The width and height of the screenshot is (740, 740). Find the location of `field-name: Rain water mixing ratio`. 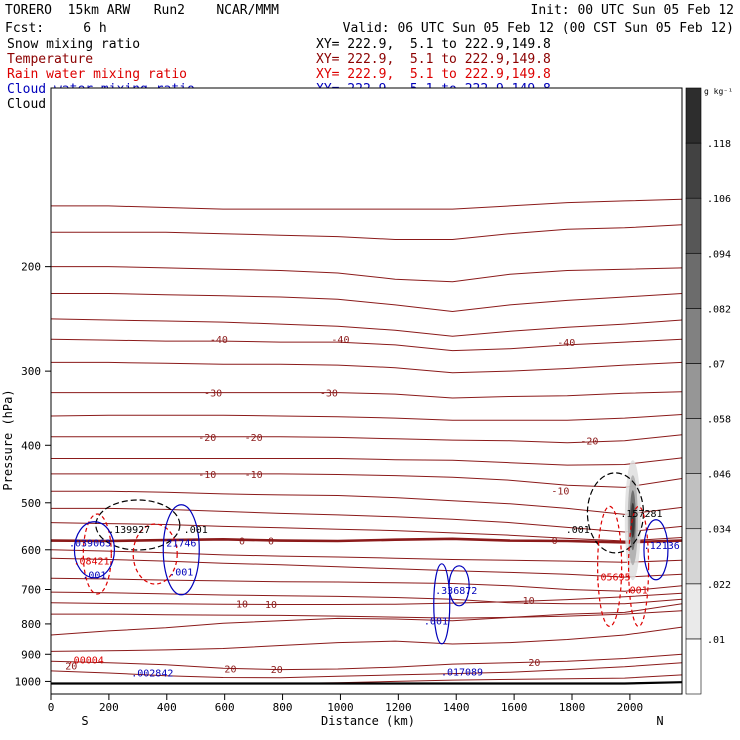

field-name: Rain water mixing ratio is located at coordinates (97, 74).